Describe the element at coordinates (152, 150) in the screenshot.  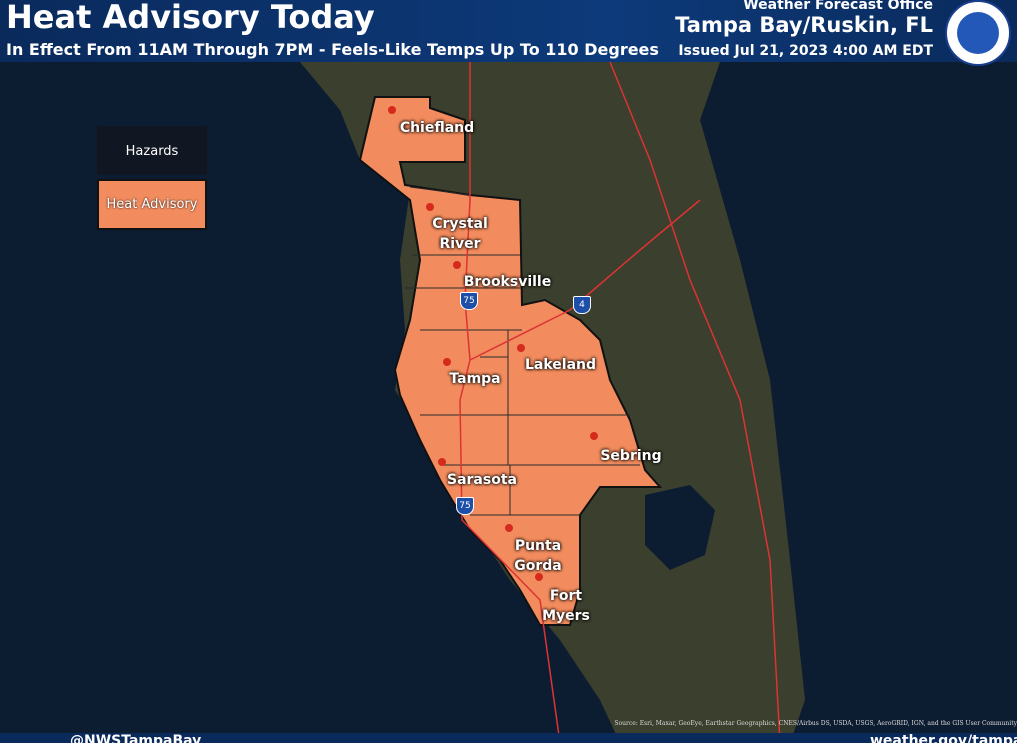
I see `legend-title: Hazards` at that location.